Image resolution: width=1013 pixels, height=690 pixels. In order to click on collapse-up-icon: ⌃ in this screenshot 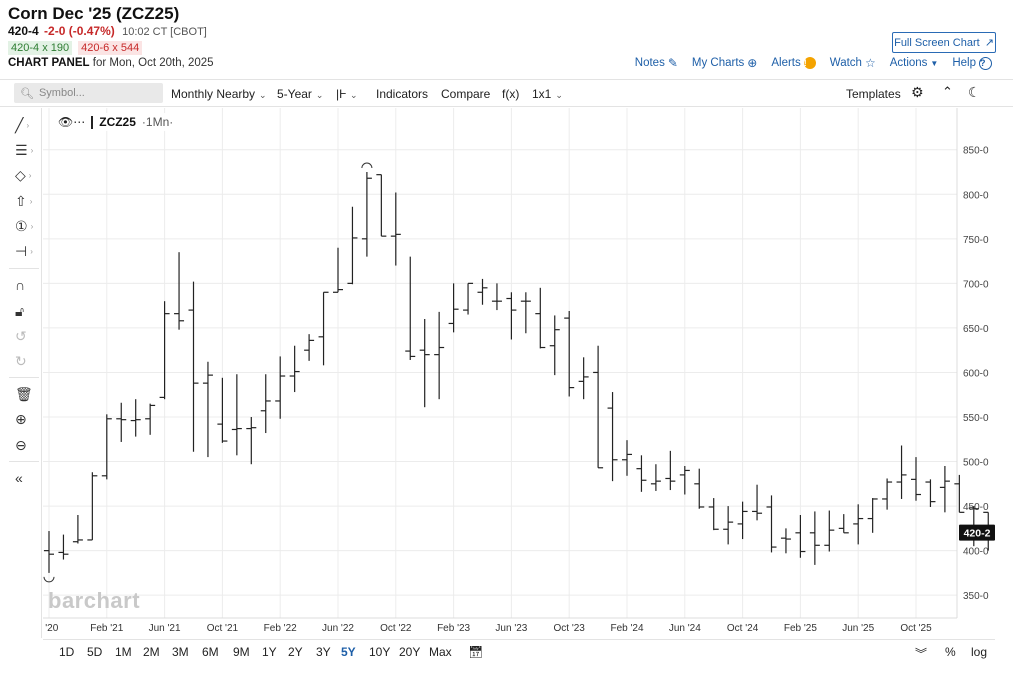, I will do `click(947, 91)`.